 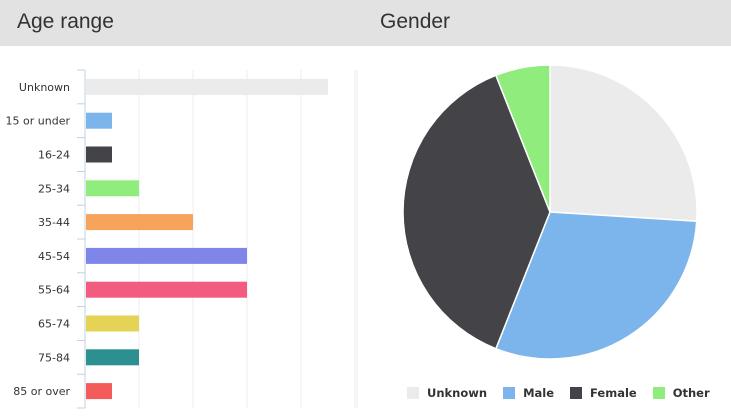 I want to click on pie-slice-unknown, so click(x=623, y=143).